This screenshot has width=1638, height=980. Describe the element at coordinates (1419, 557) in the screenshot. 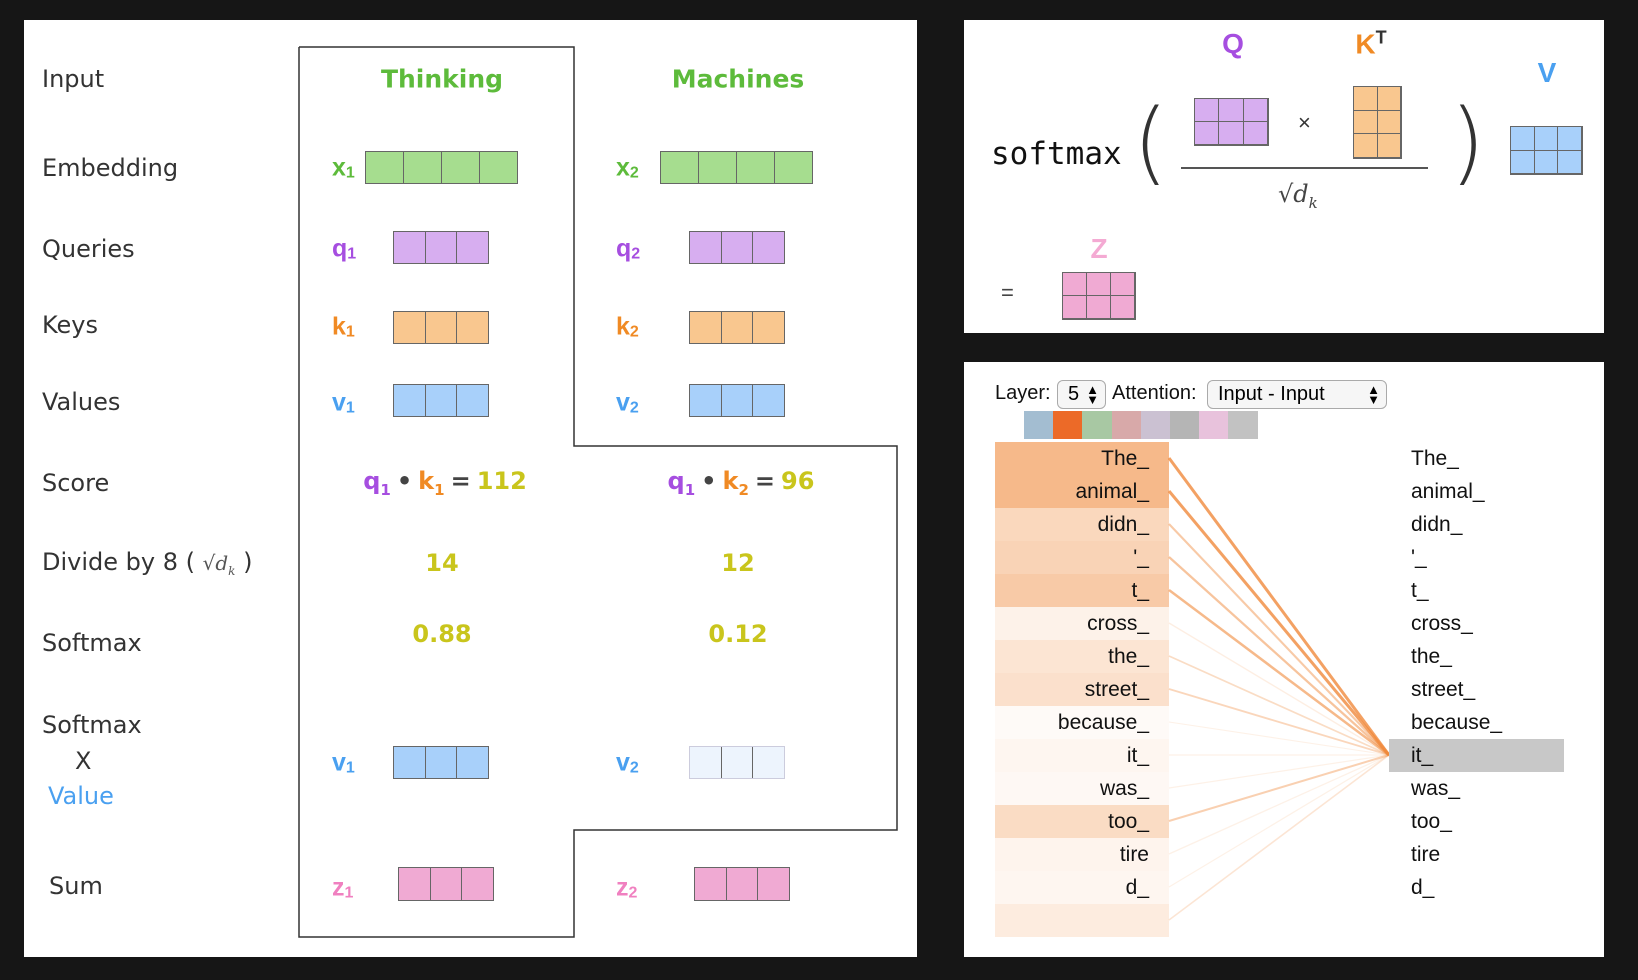

I see `target-token: '_` at that location.